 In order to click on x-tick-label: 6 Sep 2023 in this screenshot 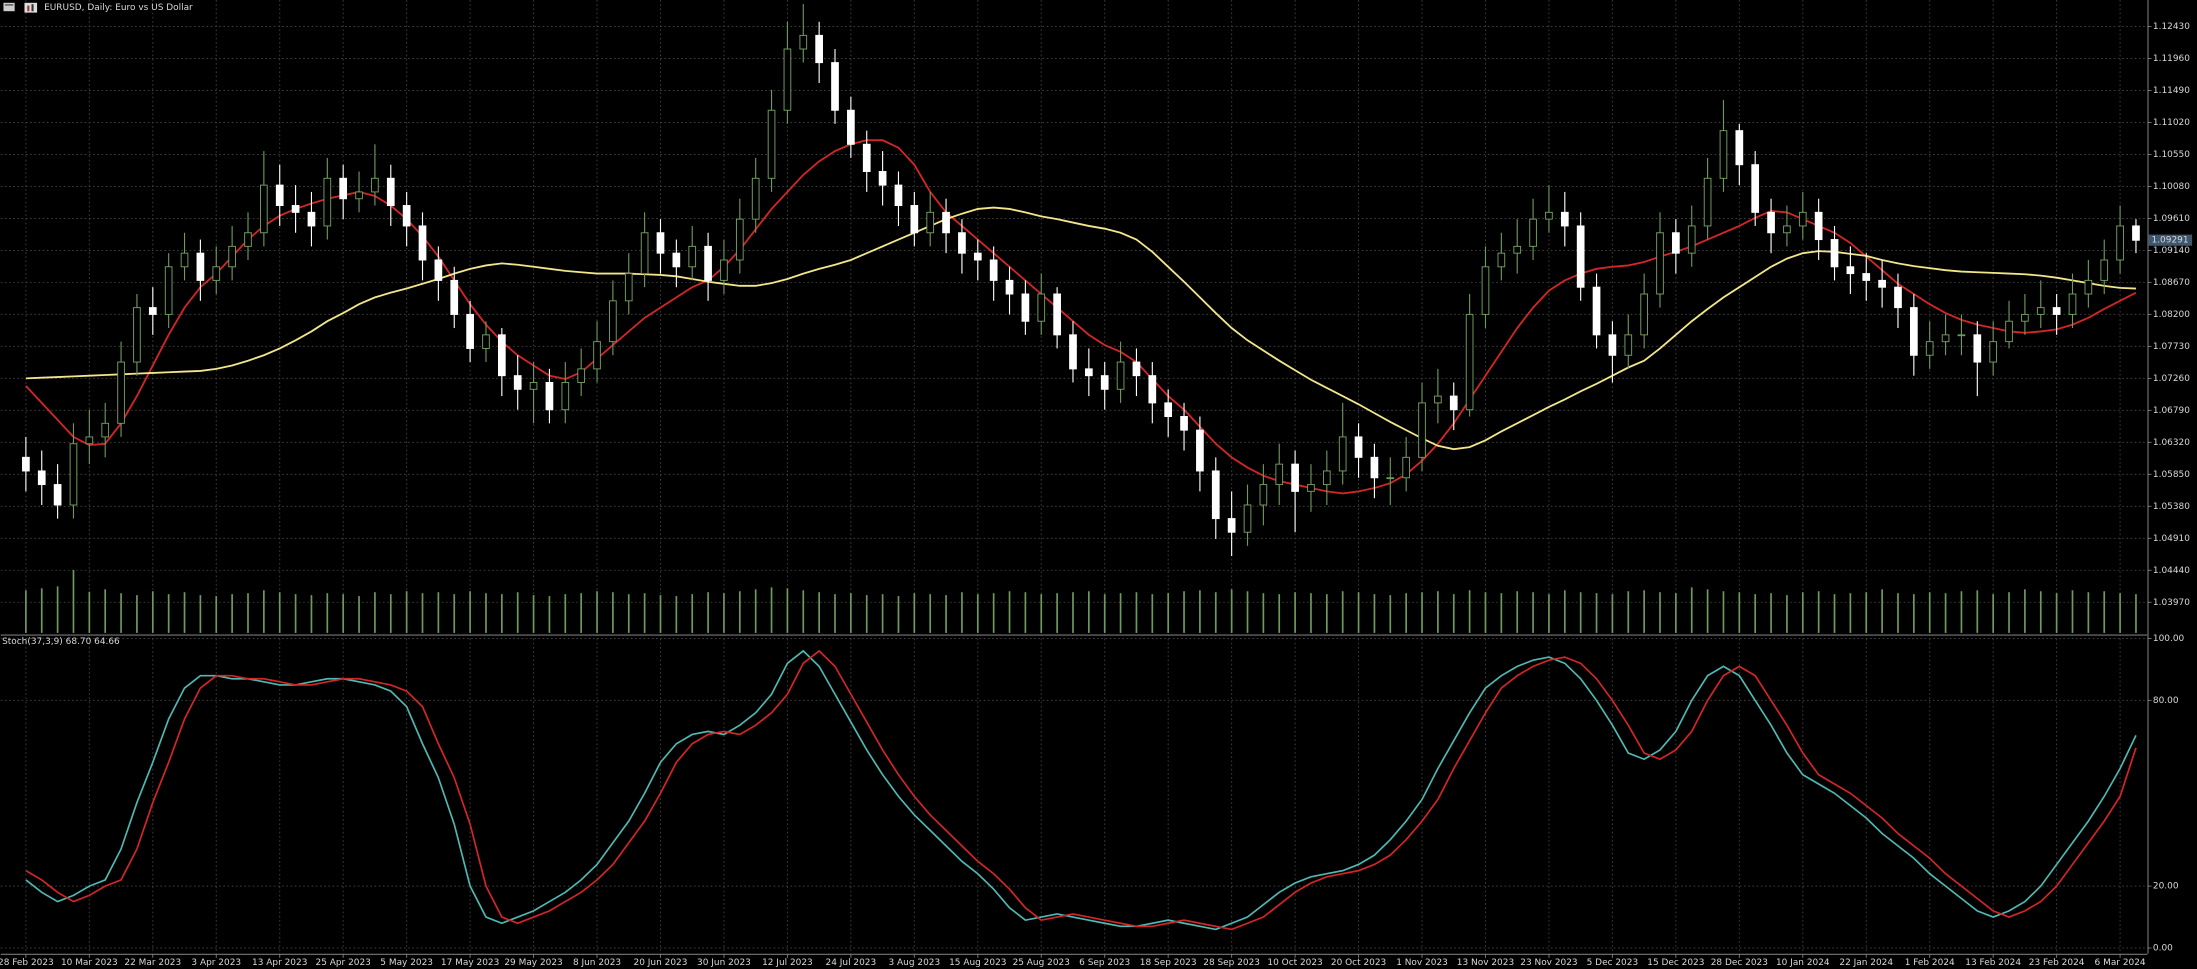, I will do `click(1104, 963)`.